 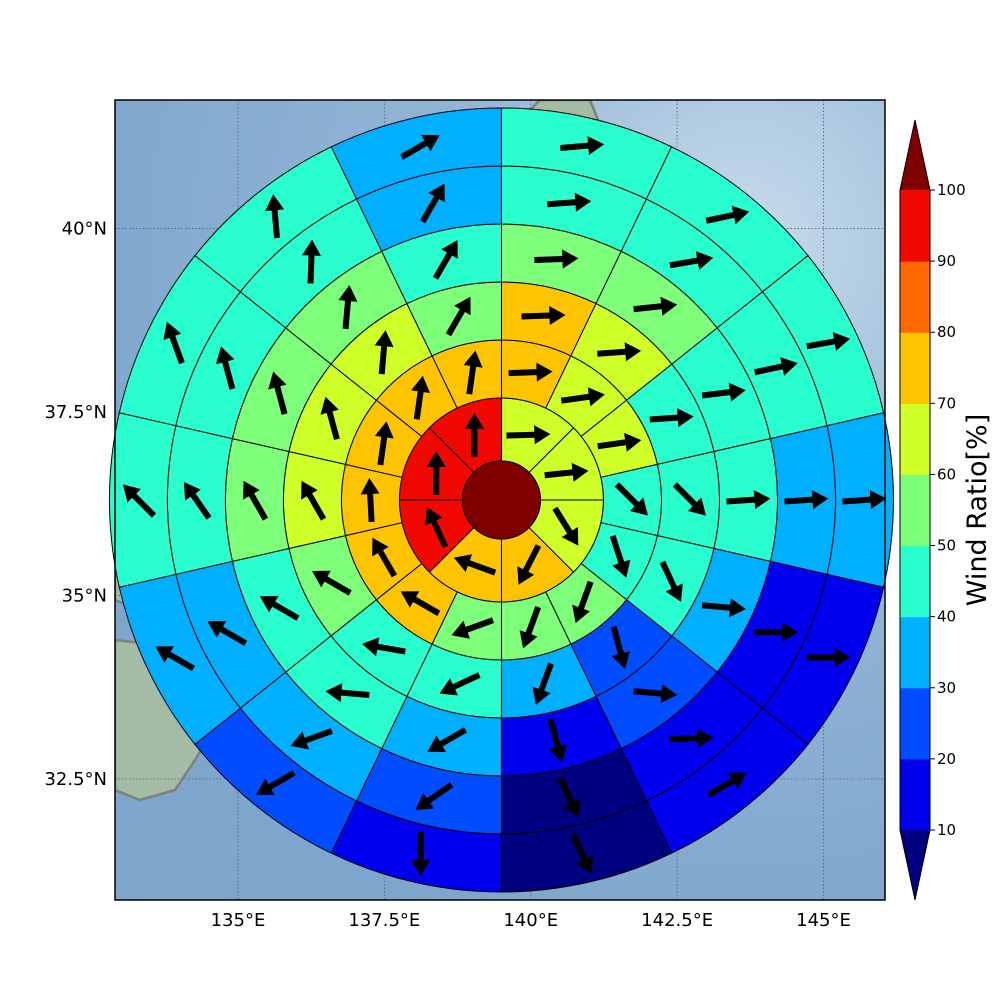 What do you see at coordinates (915, 155) in the screenshot?
I see `colorbar-over-extension` at bounding box center [915, 155].